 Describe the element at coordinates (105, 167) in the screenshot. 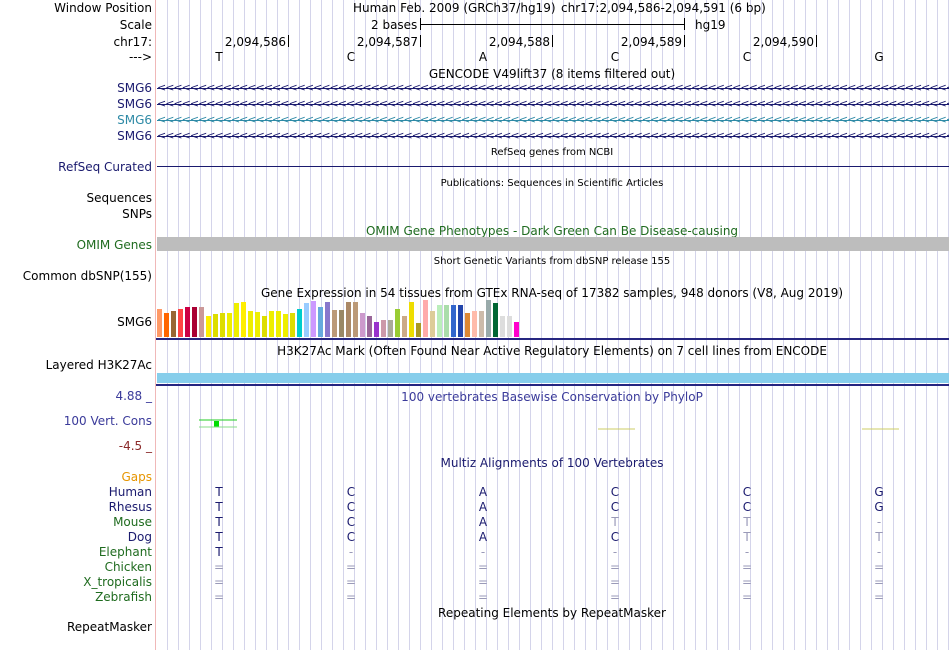

I see `refseq-label: RefSeq Curated` at that location.